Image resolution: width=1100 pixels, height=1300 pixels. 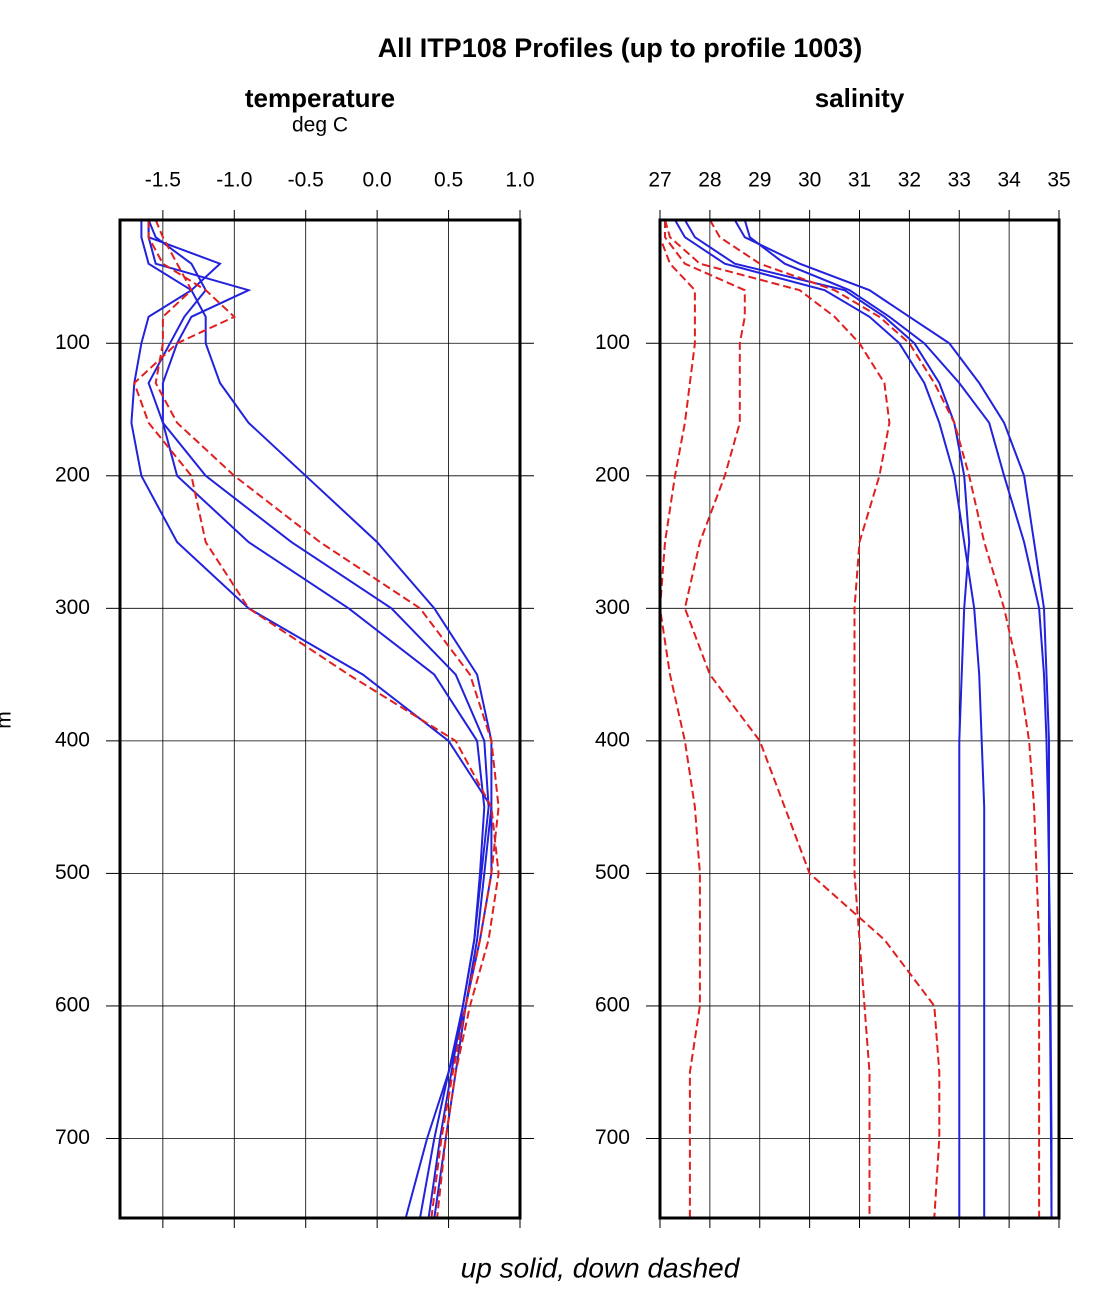 What do you see at coordinates (306, 180) in the screenshot?
I see `x-tick-label: -0.5` at bounding box center [306, 180].